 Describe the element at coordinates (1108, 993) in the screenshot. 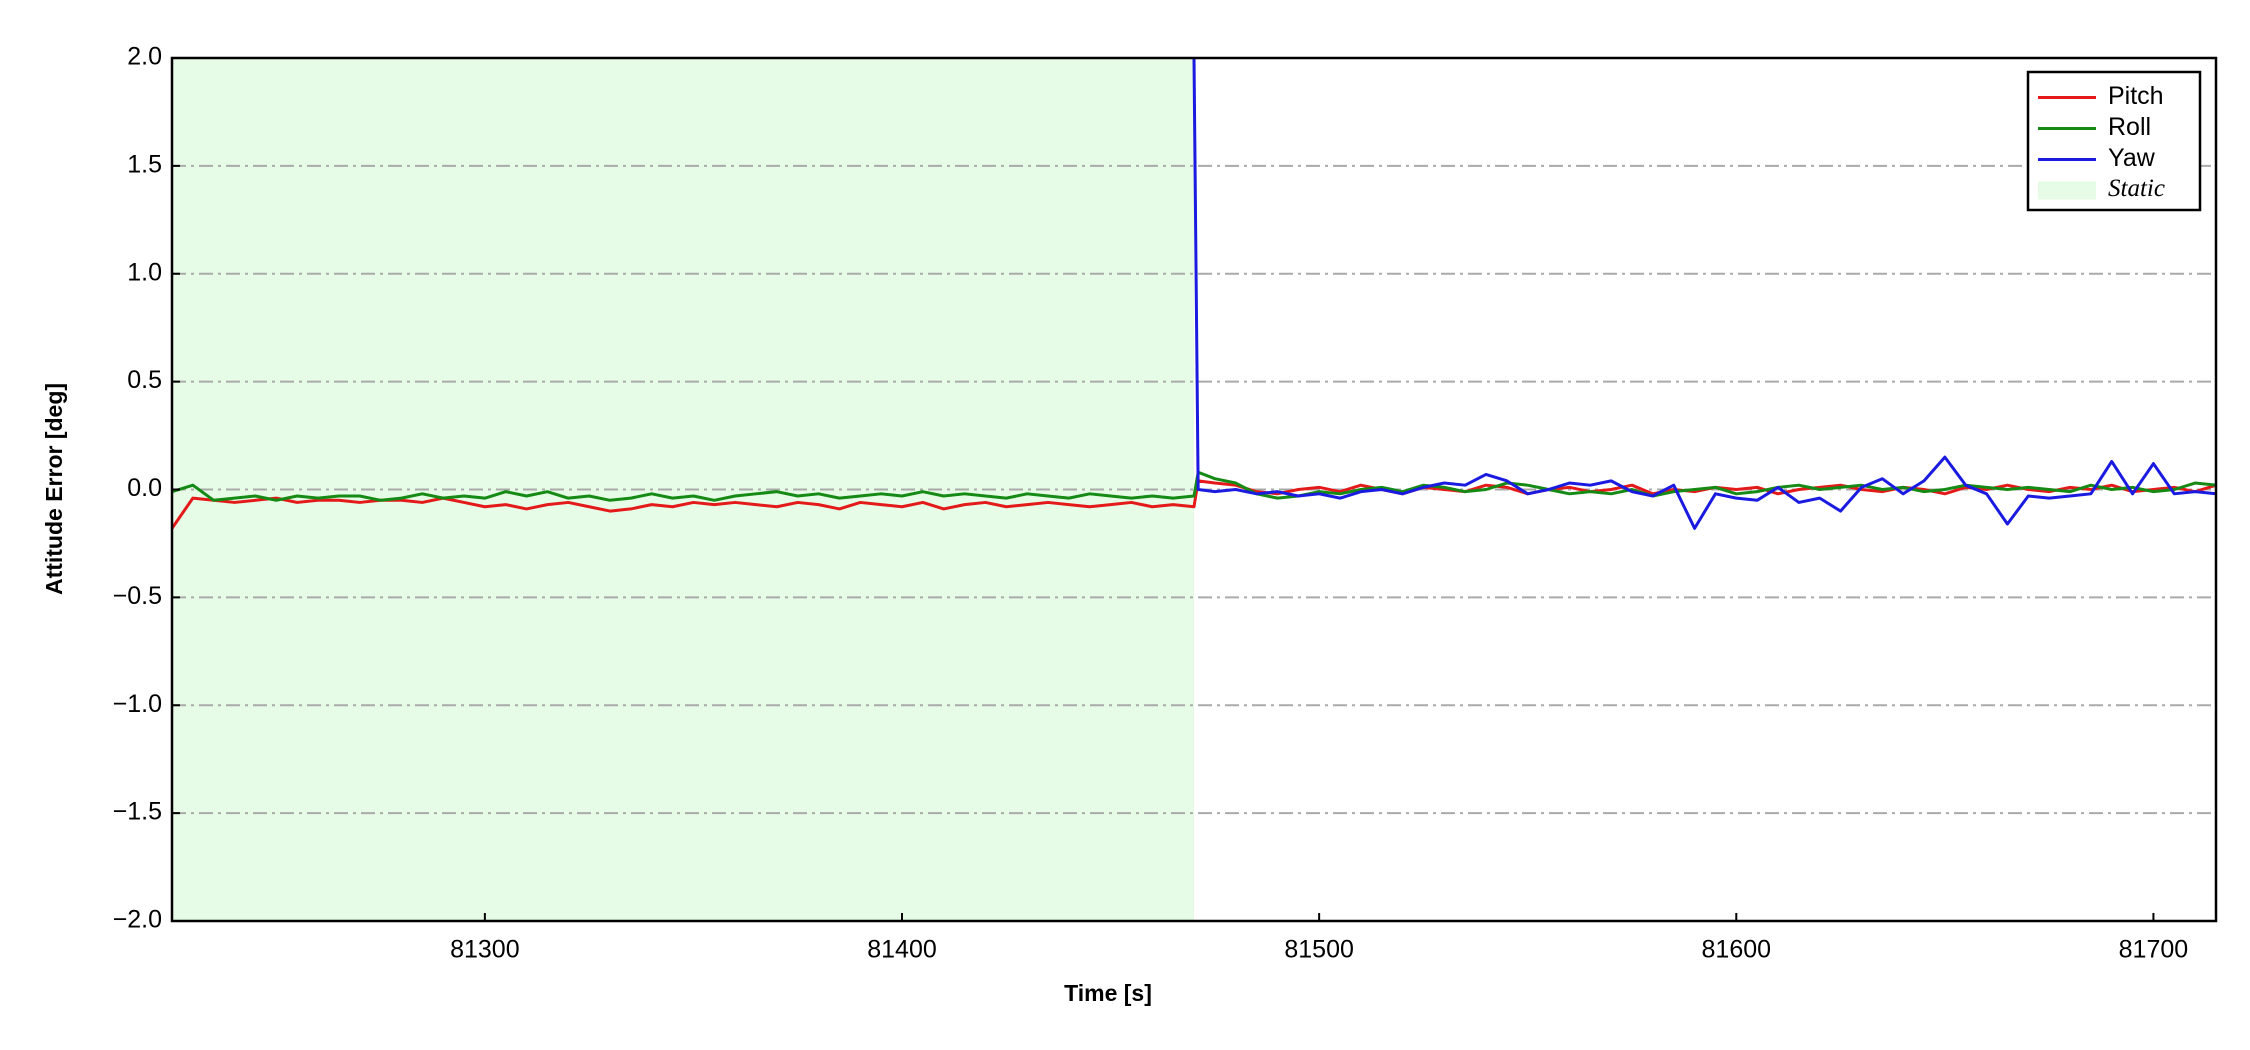

I see `x-axis-label: Time [s]` at that location.